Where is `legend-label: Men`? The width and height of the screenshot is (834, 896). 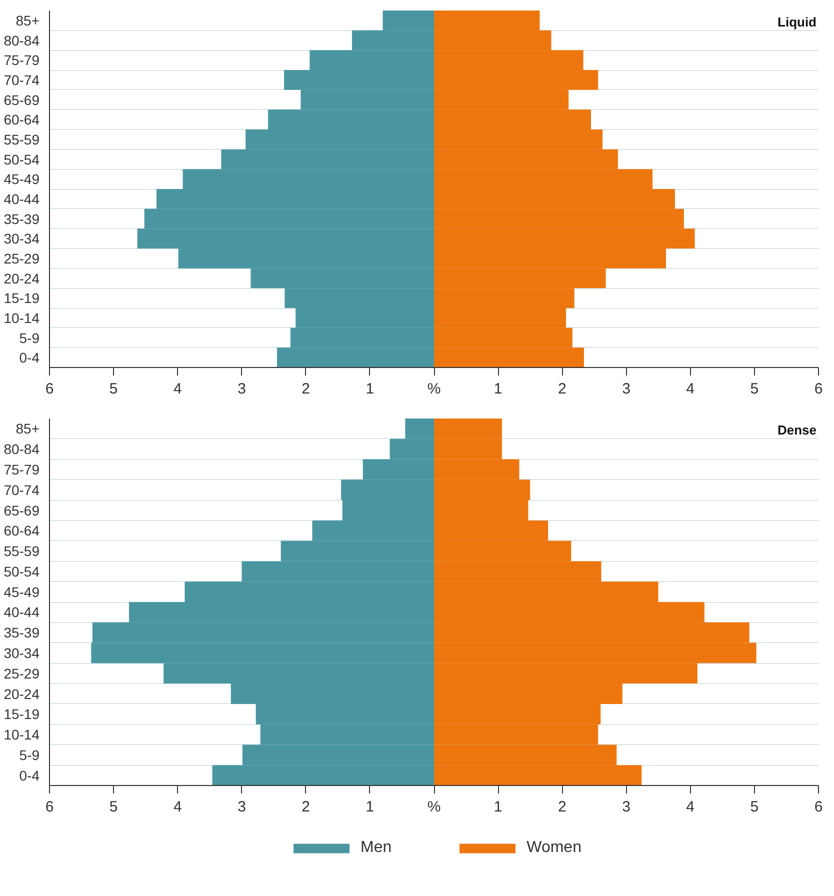 legend-label: Men is located at coordinates (376, 848).